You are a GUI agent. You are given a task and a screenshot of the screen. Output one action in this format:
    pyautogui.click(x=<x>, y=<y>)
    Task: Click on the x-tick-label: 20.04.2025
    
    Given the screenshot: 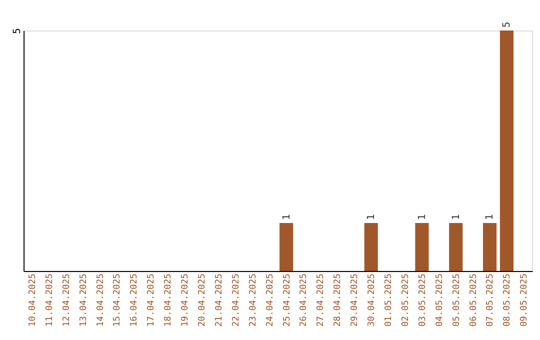 What is the action you would take?
    pyautogui.click(x=203, y=300)
    